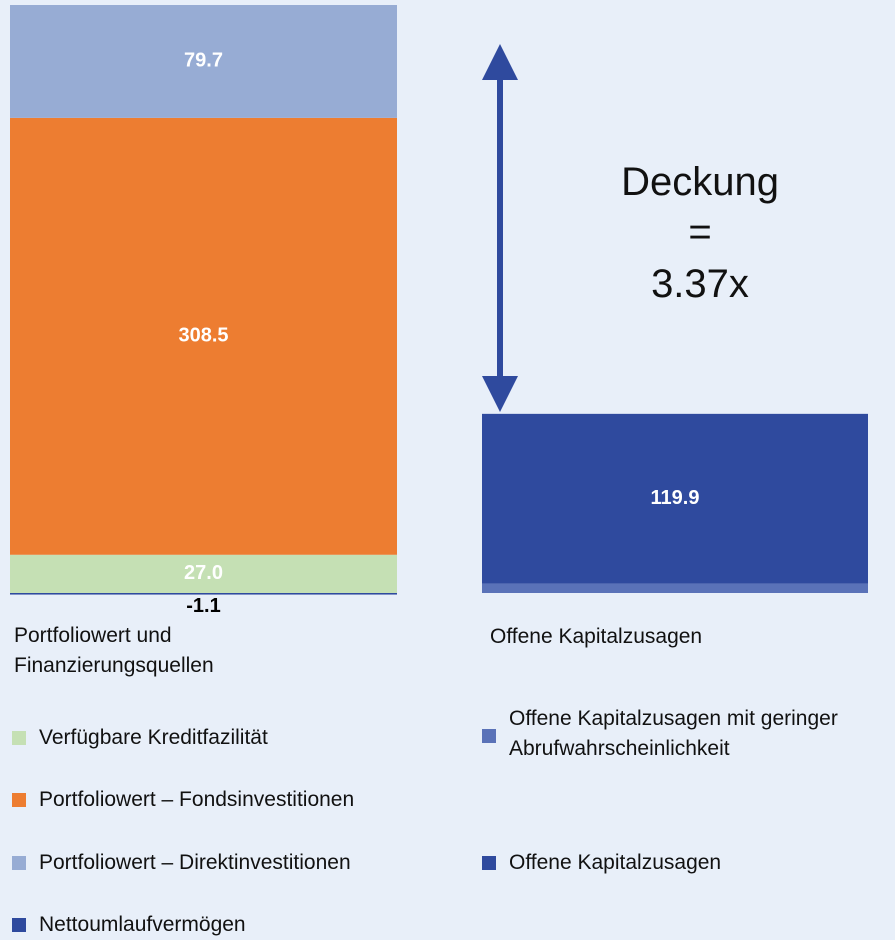 The height and width of the screenshot is (940, 895). I want to click on legend-label: Portfoliowert – Fondsinvestitionen, so click(197, 799).